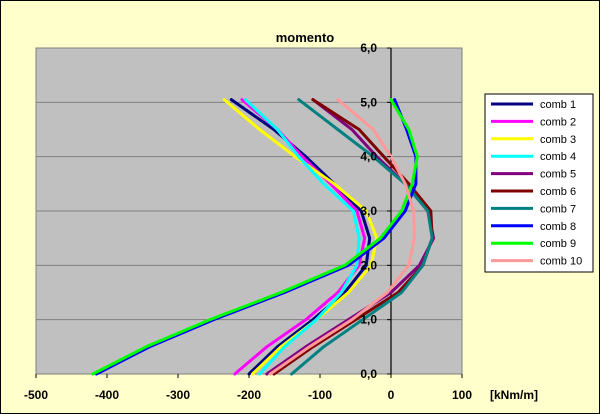  Describe the element at coordinates (561, 262) in the screenshot. I see `legend-label: comb 10` at that location.